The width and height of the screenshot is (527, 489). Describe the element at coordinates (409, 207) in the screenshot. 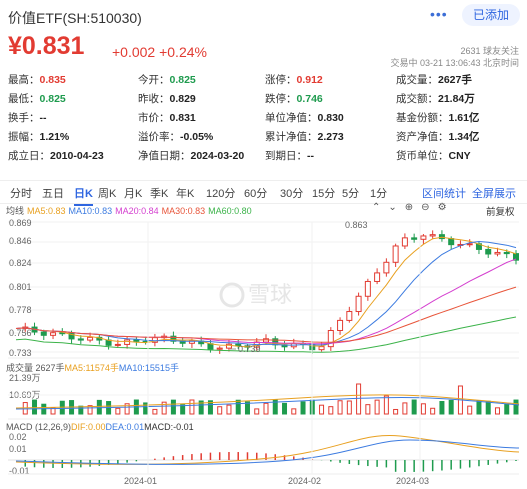

I see `plus-icon: ⊕` at that location.